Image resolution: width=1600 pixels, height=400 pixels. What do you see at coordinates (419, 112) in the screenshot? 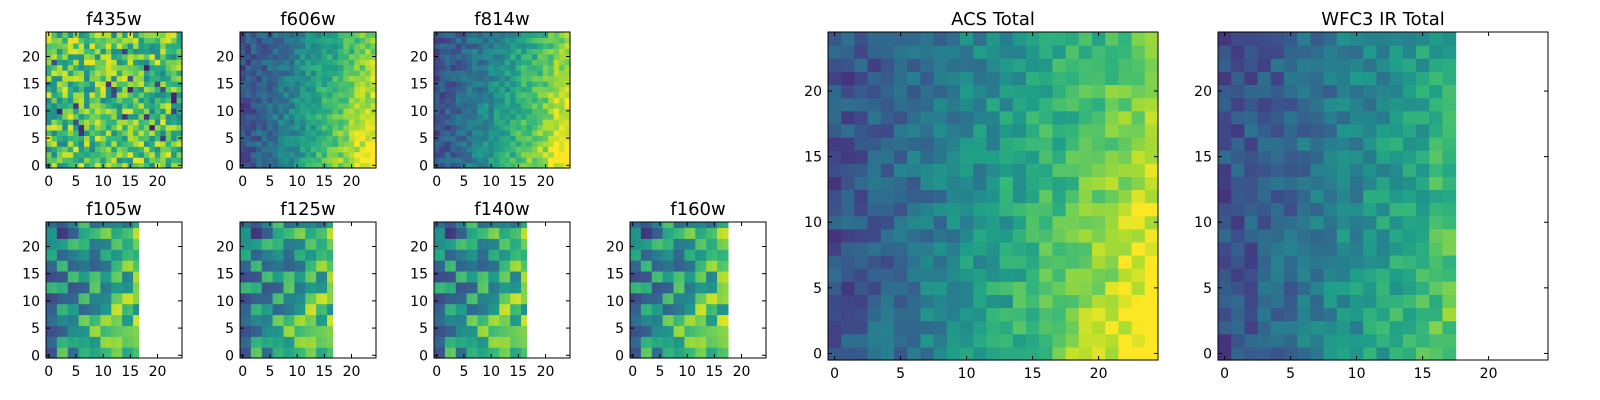
I see `y-tick-label: 10` at bounding box center [419, 112].